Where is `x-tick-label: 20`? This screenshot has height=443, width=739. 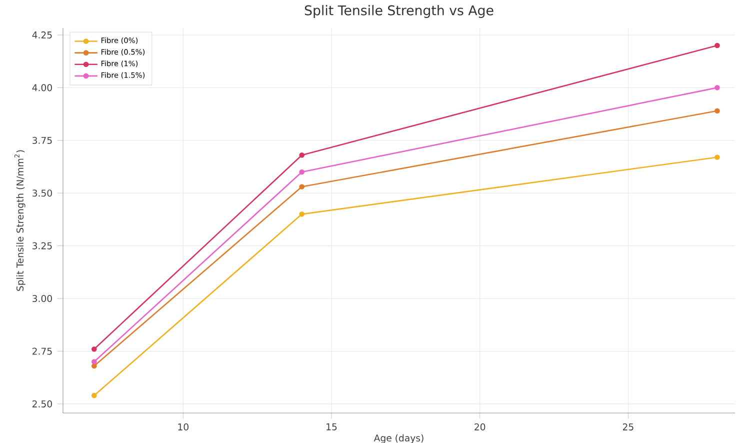
x-tick-label: 20 is located at coordinates (480, 426).